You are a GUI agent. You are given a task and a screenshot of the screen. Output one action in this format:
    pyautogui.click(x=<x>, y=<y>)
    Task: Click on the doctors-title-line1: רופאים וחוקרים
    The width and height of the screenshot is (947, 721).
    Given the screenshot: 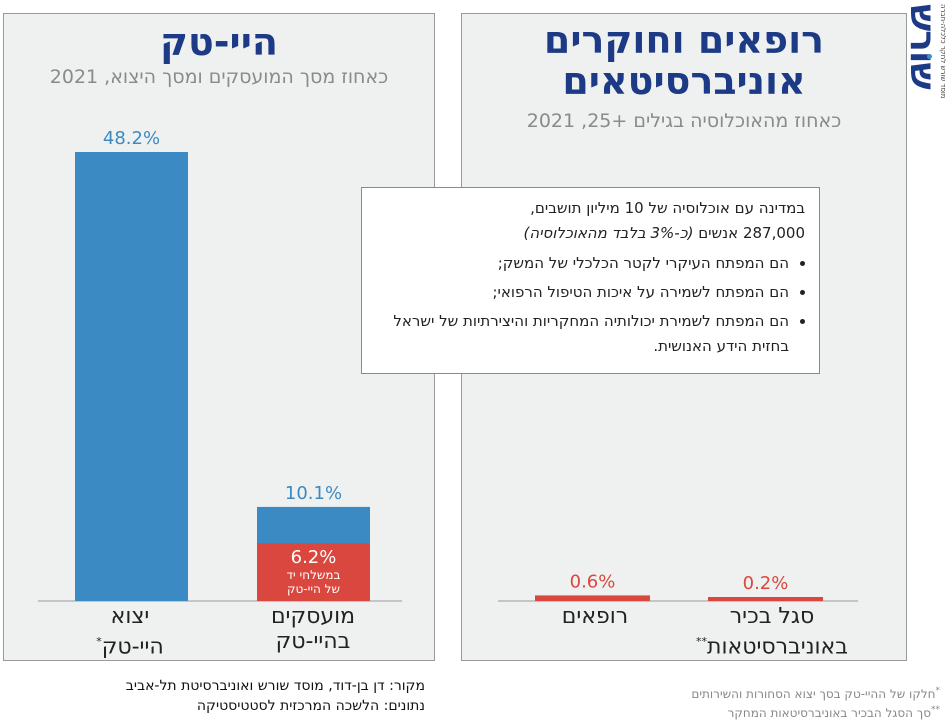 What is the action you would take?
    pyautogui.click(x=684, y=40)
    